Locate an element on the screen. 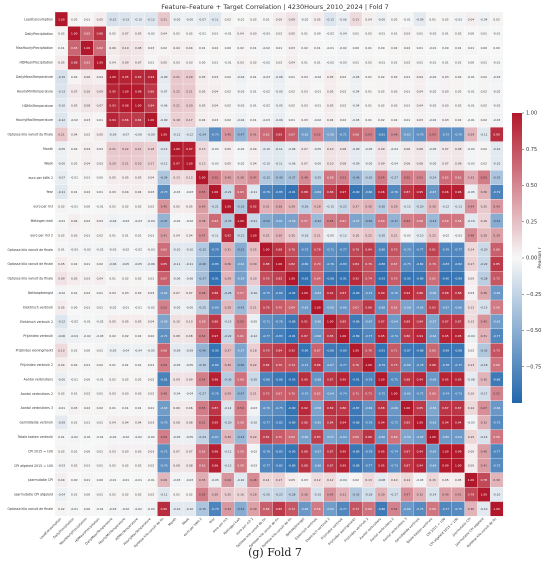  cell-value-label: 0.95 is located at coordinates (343, 379).